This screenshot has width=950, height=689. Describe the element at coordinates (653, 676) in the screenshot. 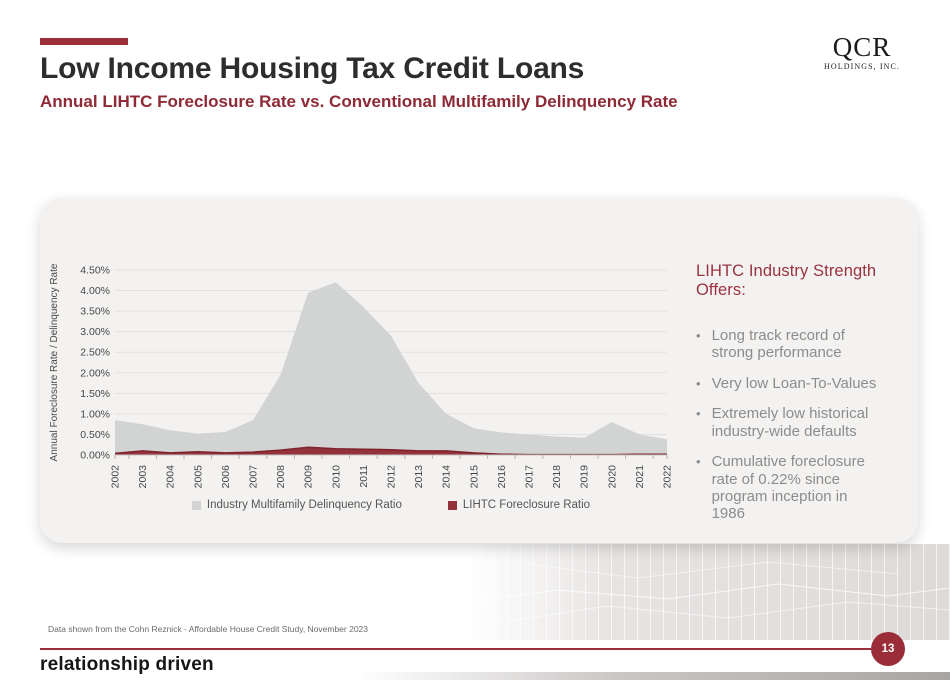

I see `bottom-gradient-bar` at that location.